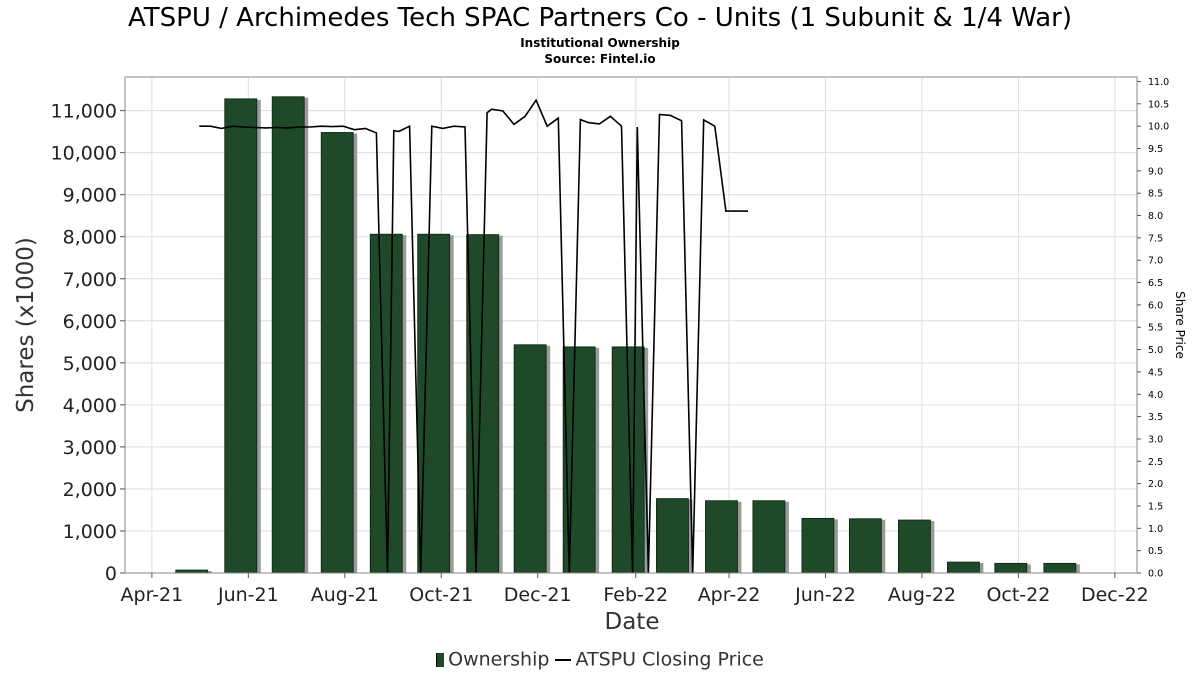 Image resolution: width=1200 pixels, height=675 pixels. I want to click on x-tick-label: Apr-22, so click(729, 595).